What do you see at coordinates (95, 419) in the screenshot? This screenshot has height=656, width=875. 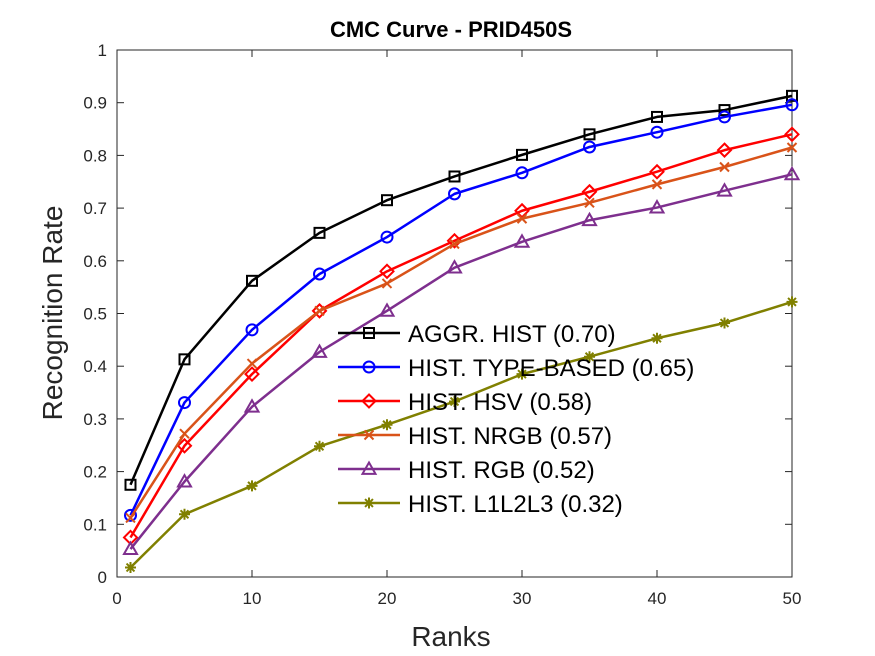 I see `y-tick-label: 0.3` at bounding box center [95, 419].